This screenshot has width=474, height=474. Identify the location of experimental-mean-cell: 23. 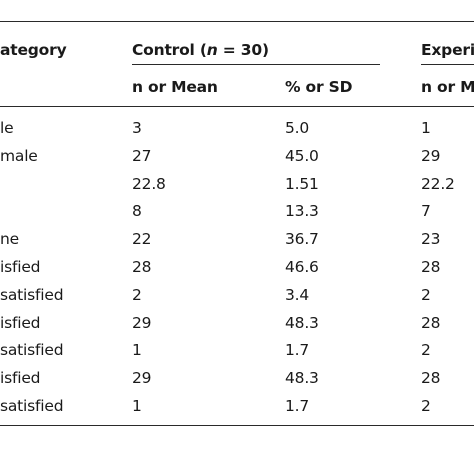
(431, 239).